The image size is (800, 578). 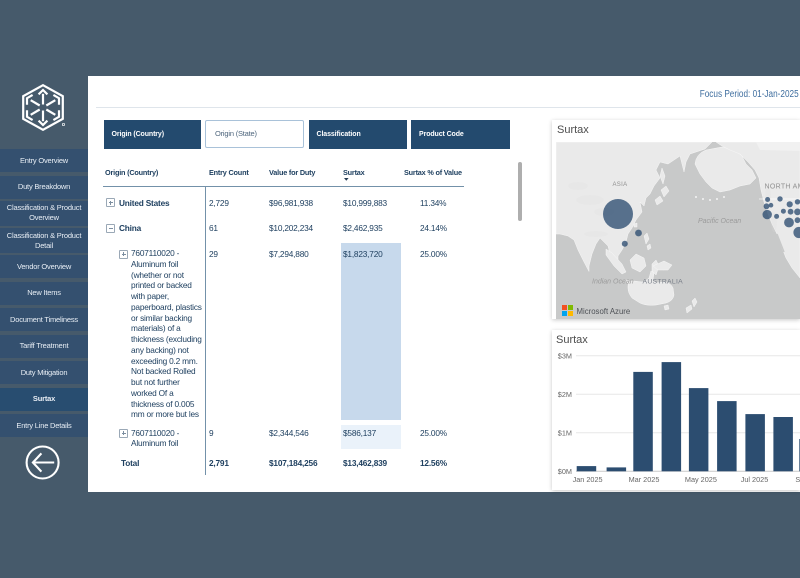 What do you see at coordinates (588, 479) in the screenshot?
I see `svg-text: Jan 2025` at bounding box center [588, 479].